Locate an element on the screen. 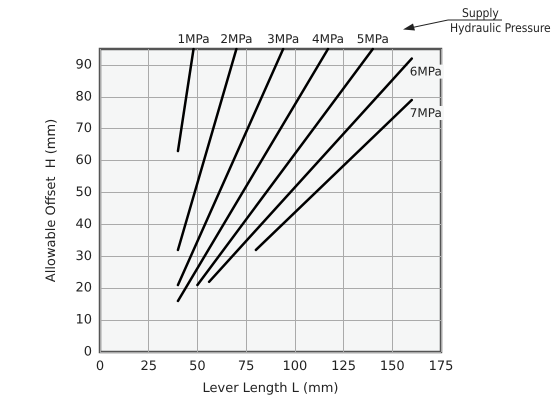  series-label: 7MPa is located at coordinates (426, 113).